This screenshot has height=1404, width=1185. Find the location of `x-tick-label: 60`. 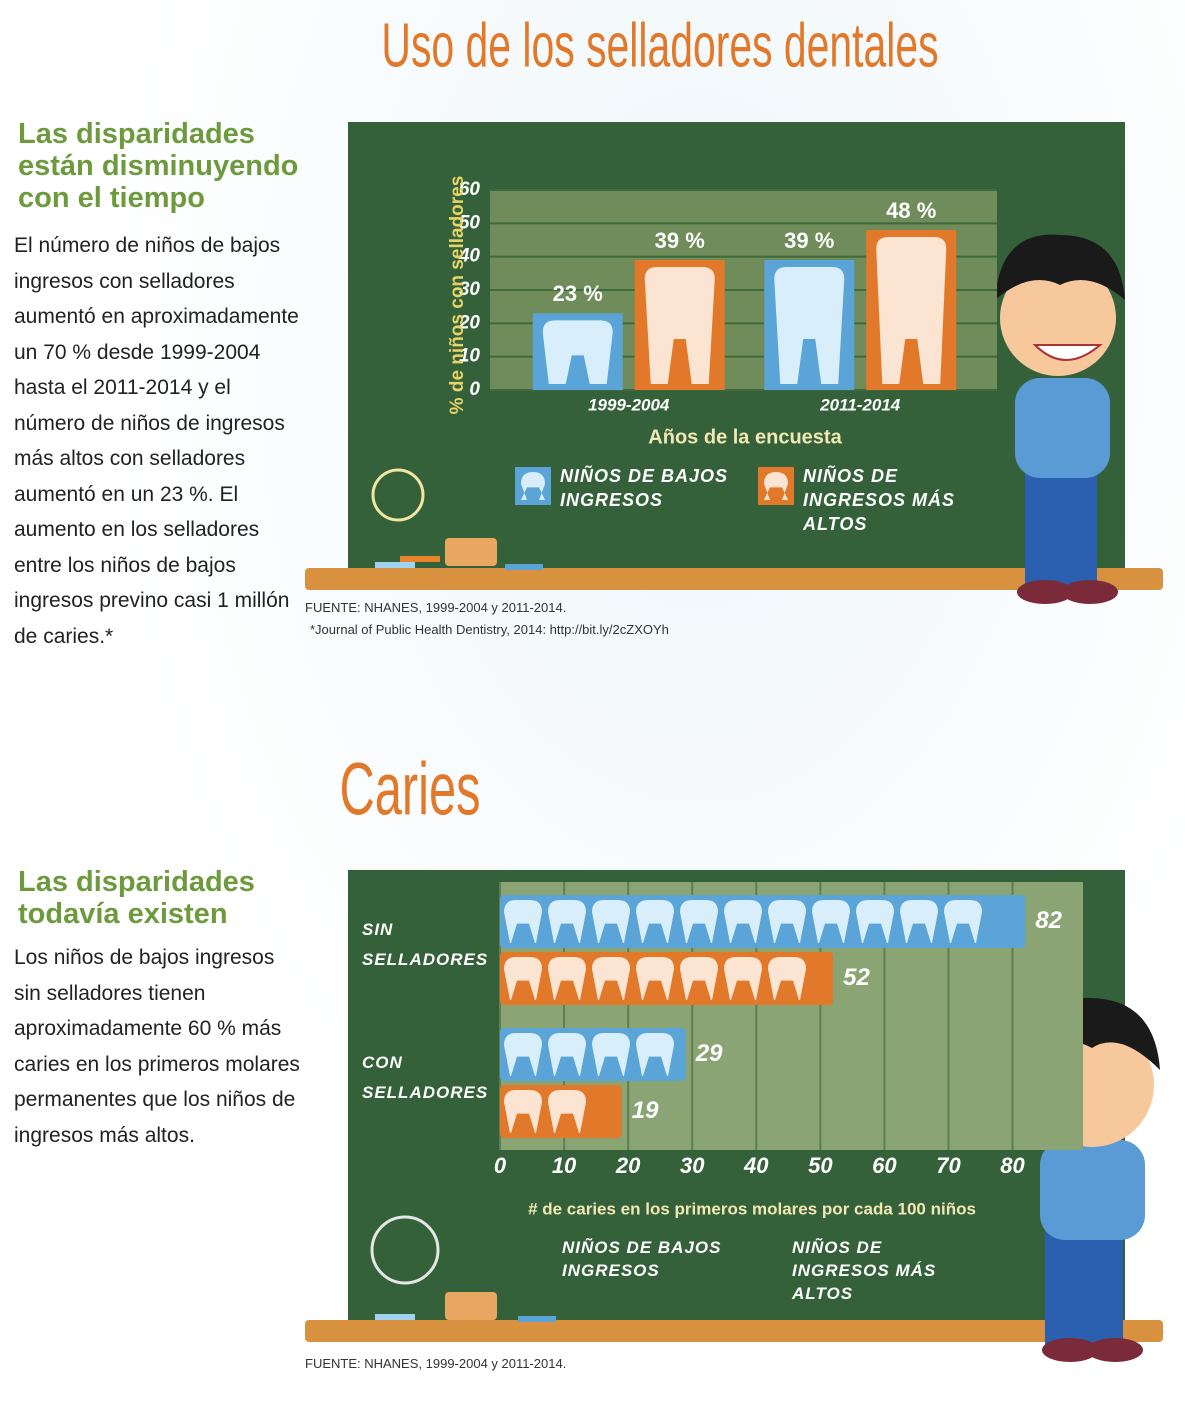

x-tick-label: 60 is located at coordinates (884, 1165).